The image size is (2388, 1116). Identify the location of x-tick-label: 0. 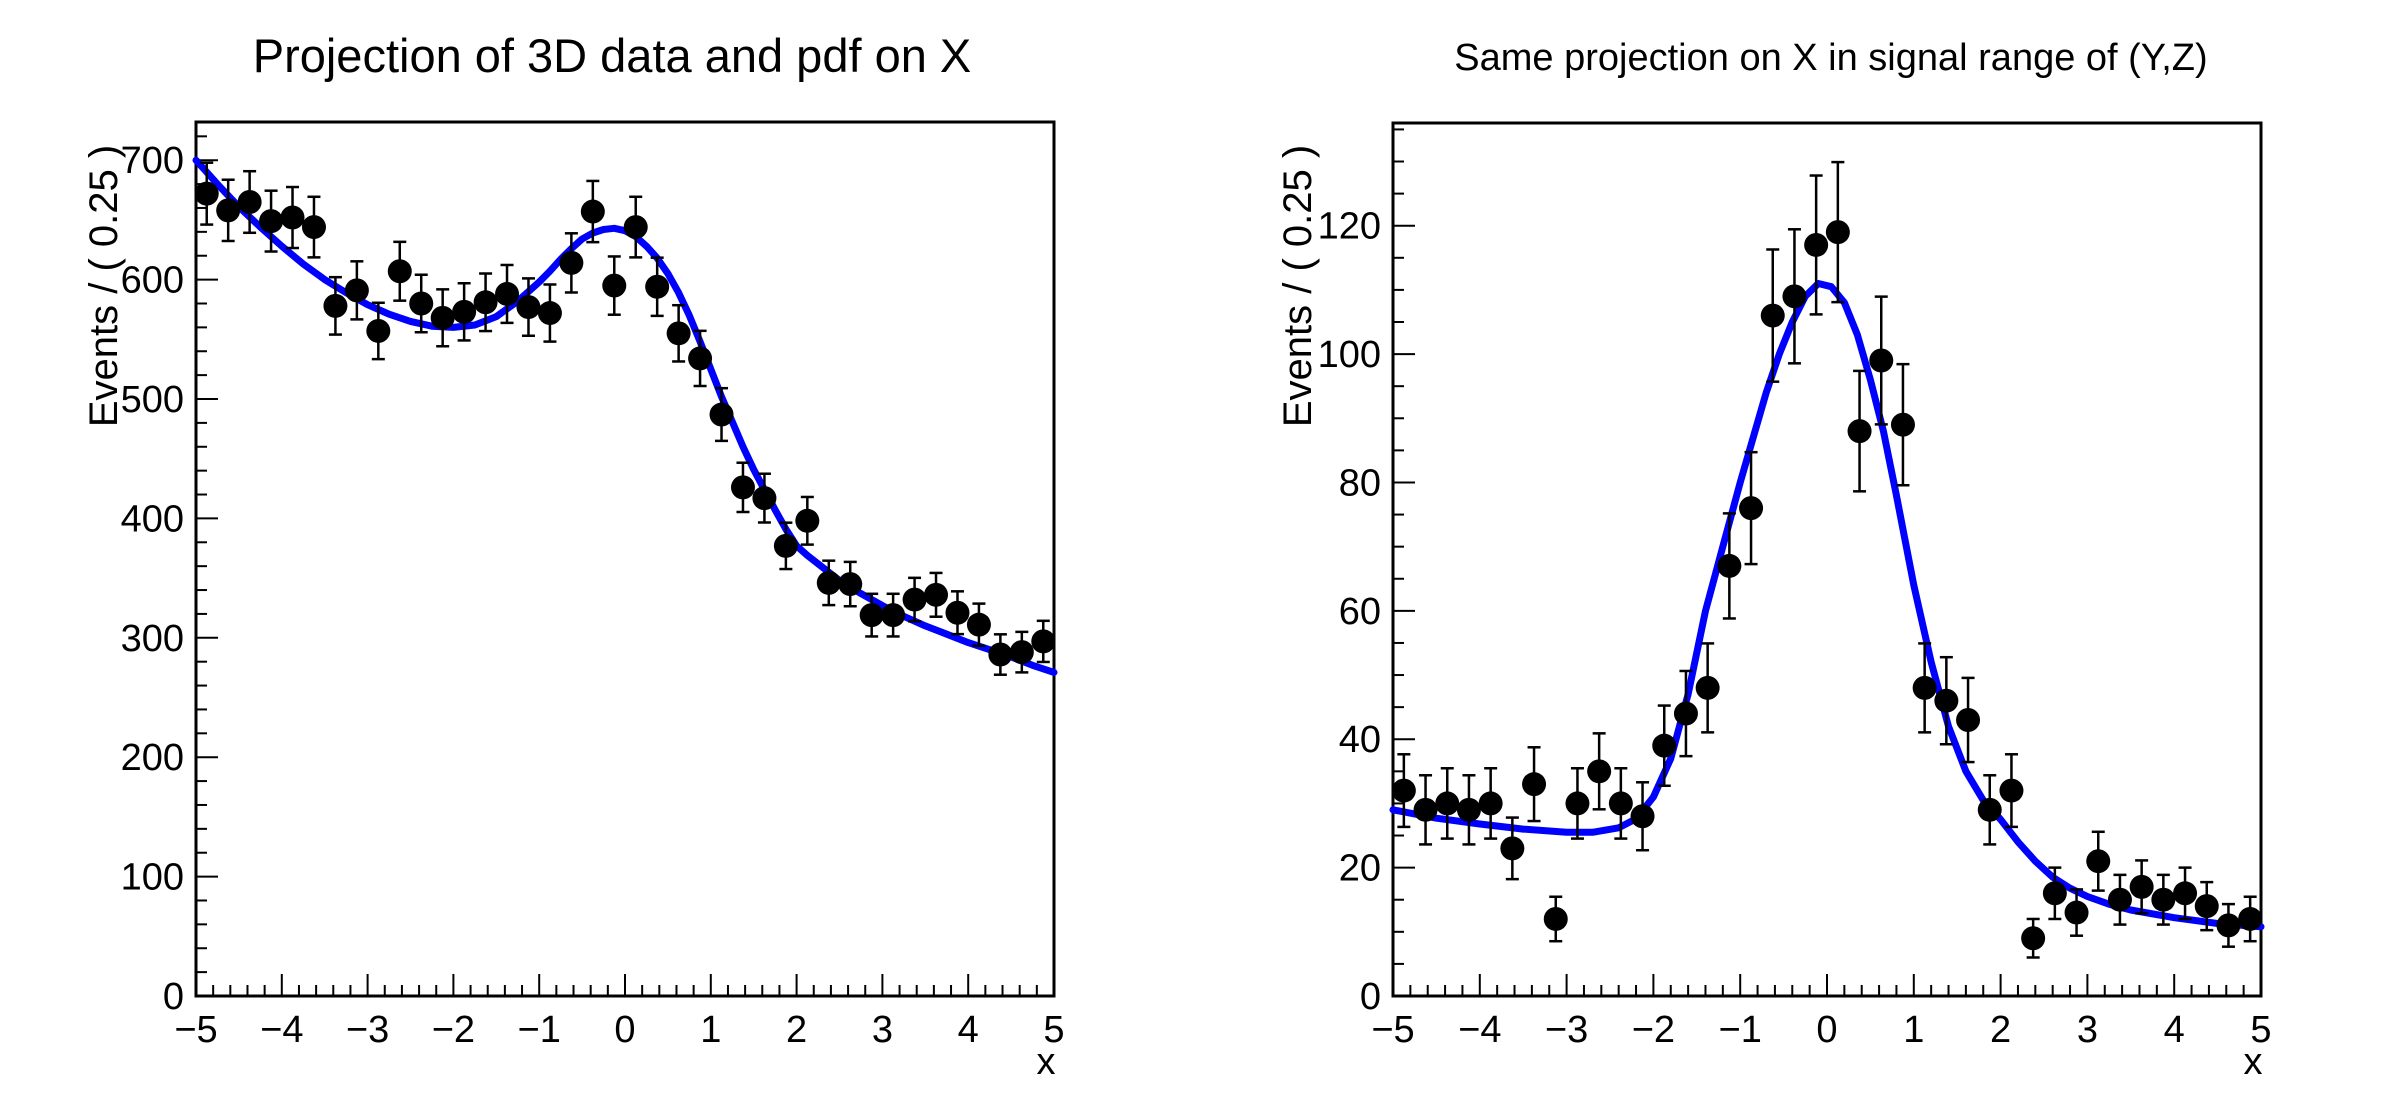
(1826, 1030).